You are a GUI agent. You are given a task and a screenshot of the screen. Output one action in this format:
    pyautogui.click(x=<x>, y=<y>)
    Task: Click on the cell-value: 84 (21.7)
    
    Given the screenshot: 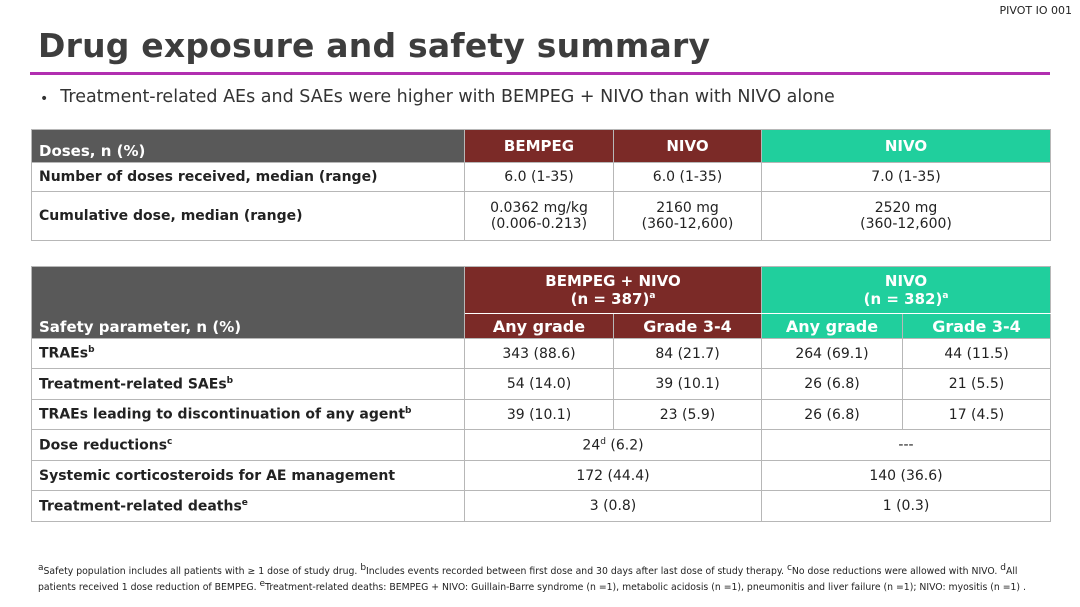 What is the action you would take?
    pyautogui.click(x=687, y=353)
    